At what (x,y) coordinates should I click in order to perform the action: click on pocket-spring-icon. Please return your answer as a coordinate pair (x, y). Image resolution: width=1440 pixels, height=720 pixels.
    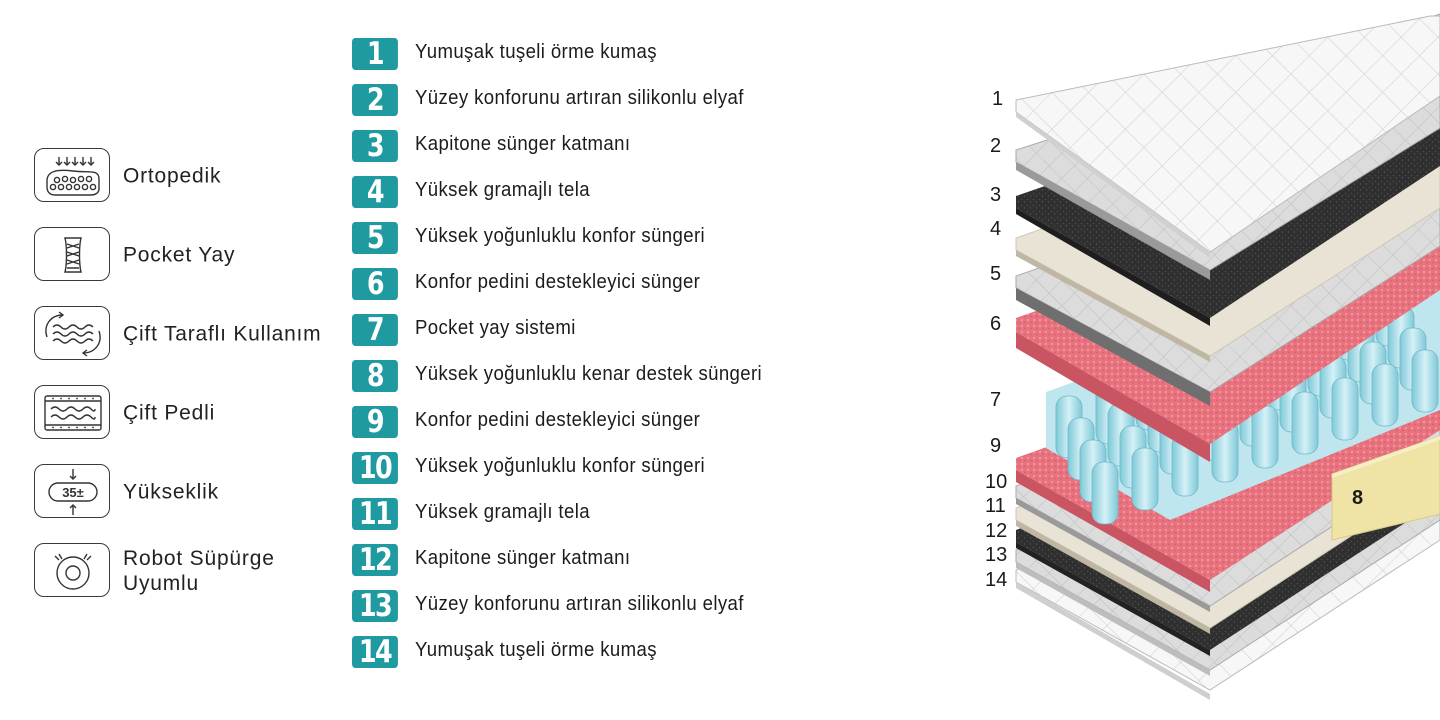
    Looking at the image, I should click on (72, 254).